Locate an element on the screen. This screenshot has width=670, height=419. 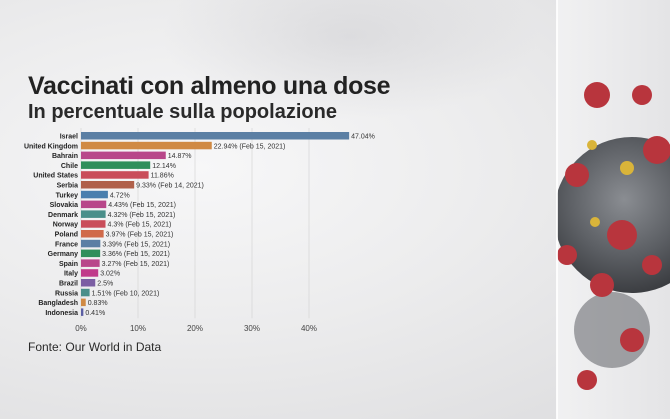
data-label: 2.5% is located at coordinates (105, 284).